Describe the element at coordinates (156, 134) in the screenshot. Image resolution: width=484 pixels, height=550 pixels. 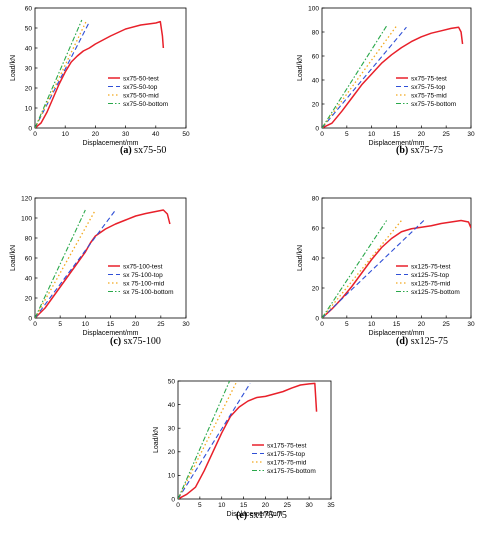
I see `x-tick-label: 40` at that location.